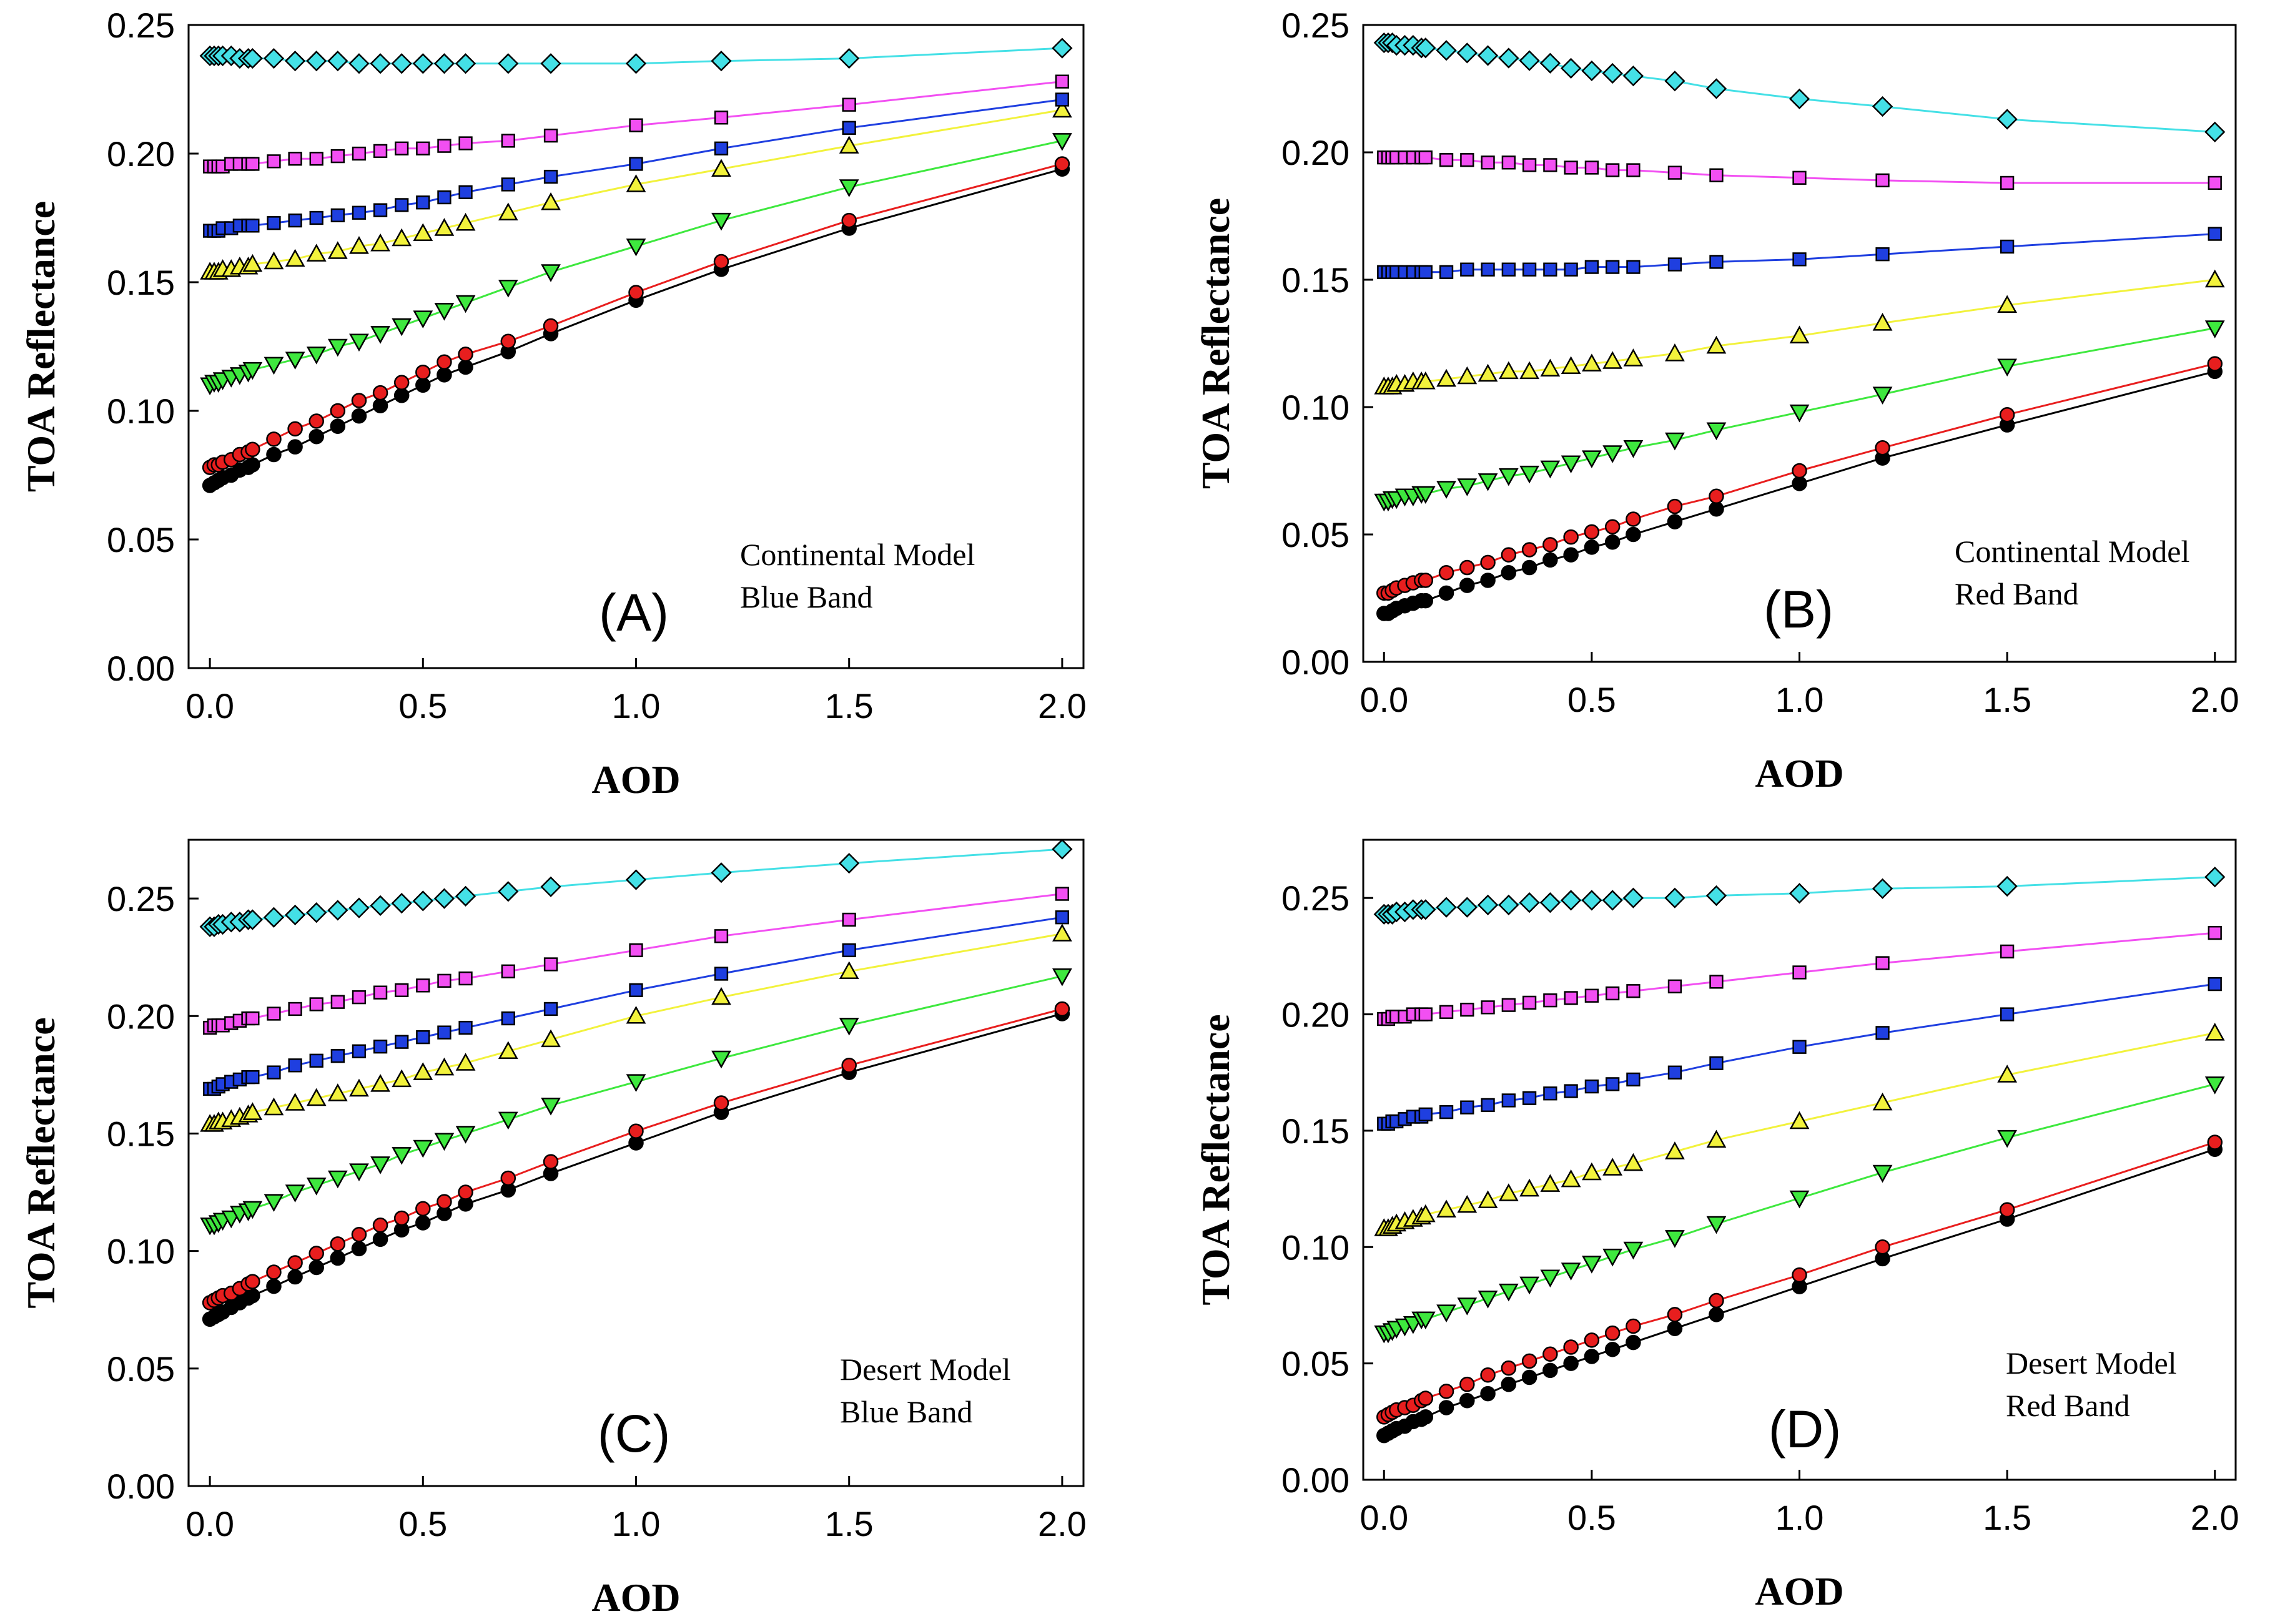 This screenshot has height=1624, width=2270. I want to click on x-tick-label: 0.5, so click(422, 706).